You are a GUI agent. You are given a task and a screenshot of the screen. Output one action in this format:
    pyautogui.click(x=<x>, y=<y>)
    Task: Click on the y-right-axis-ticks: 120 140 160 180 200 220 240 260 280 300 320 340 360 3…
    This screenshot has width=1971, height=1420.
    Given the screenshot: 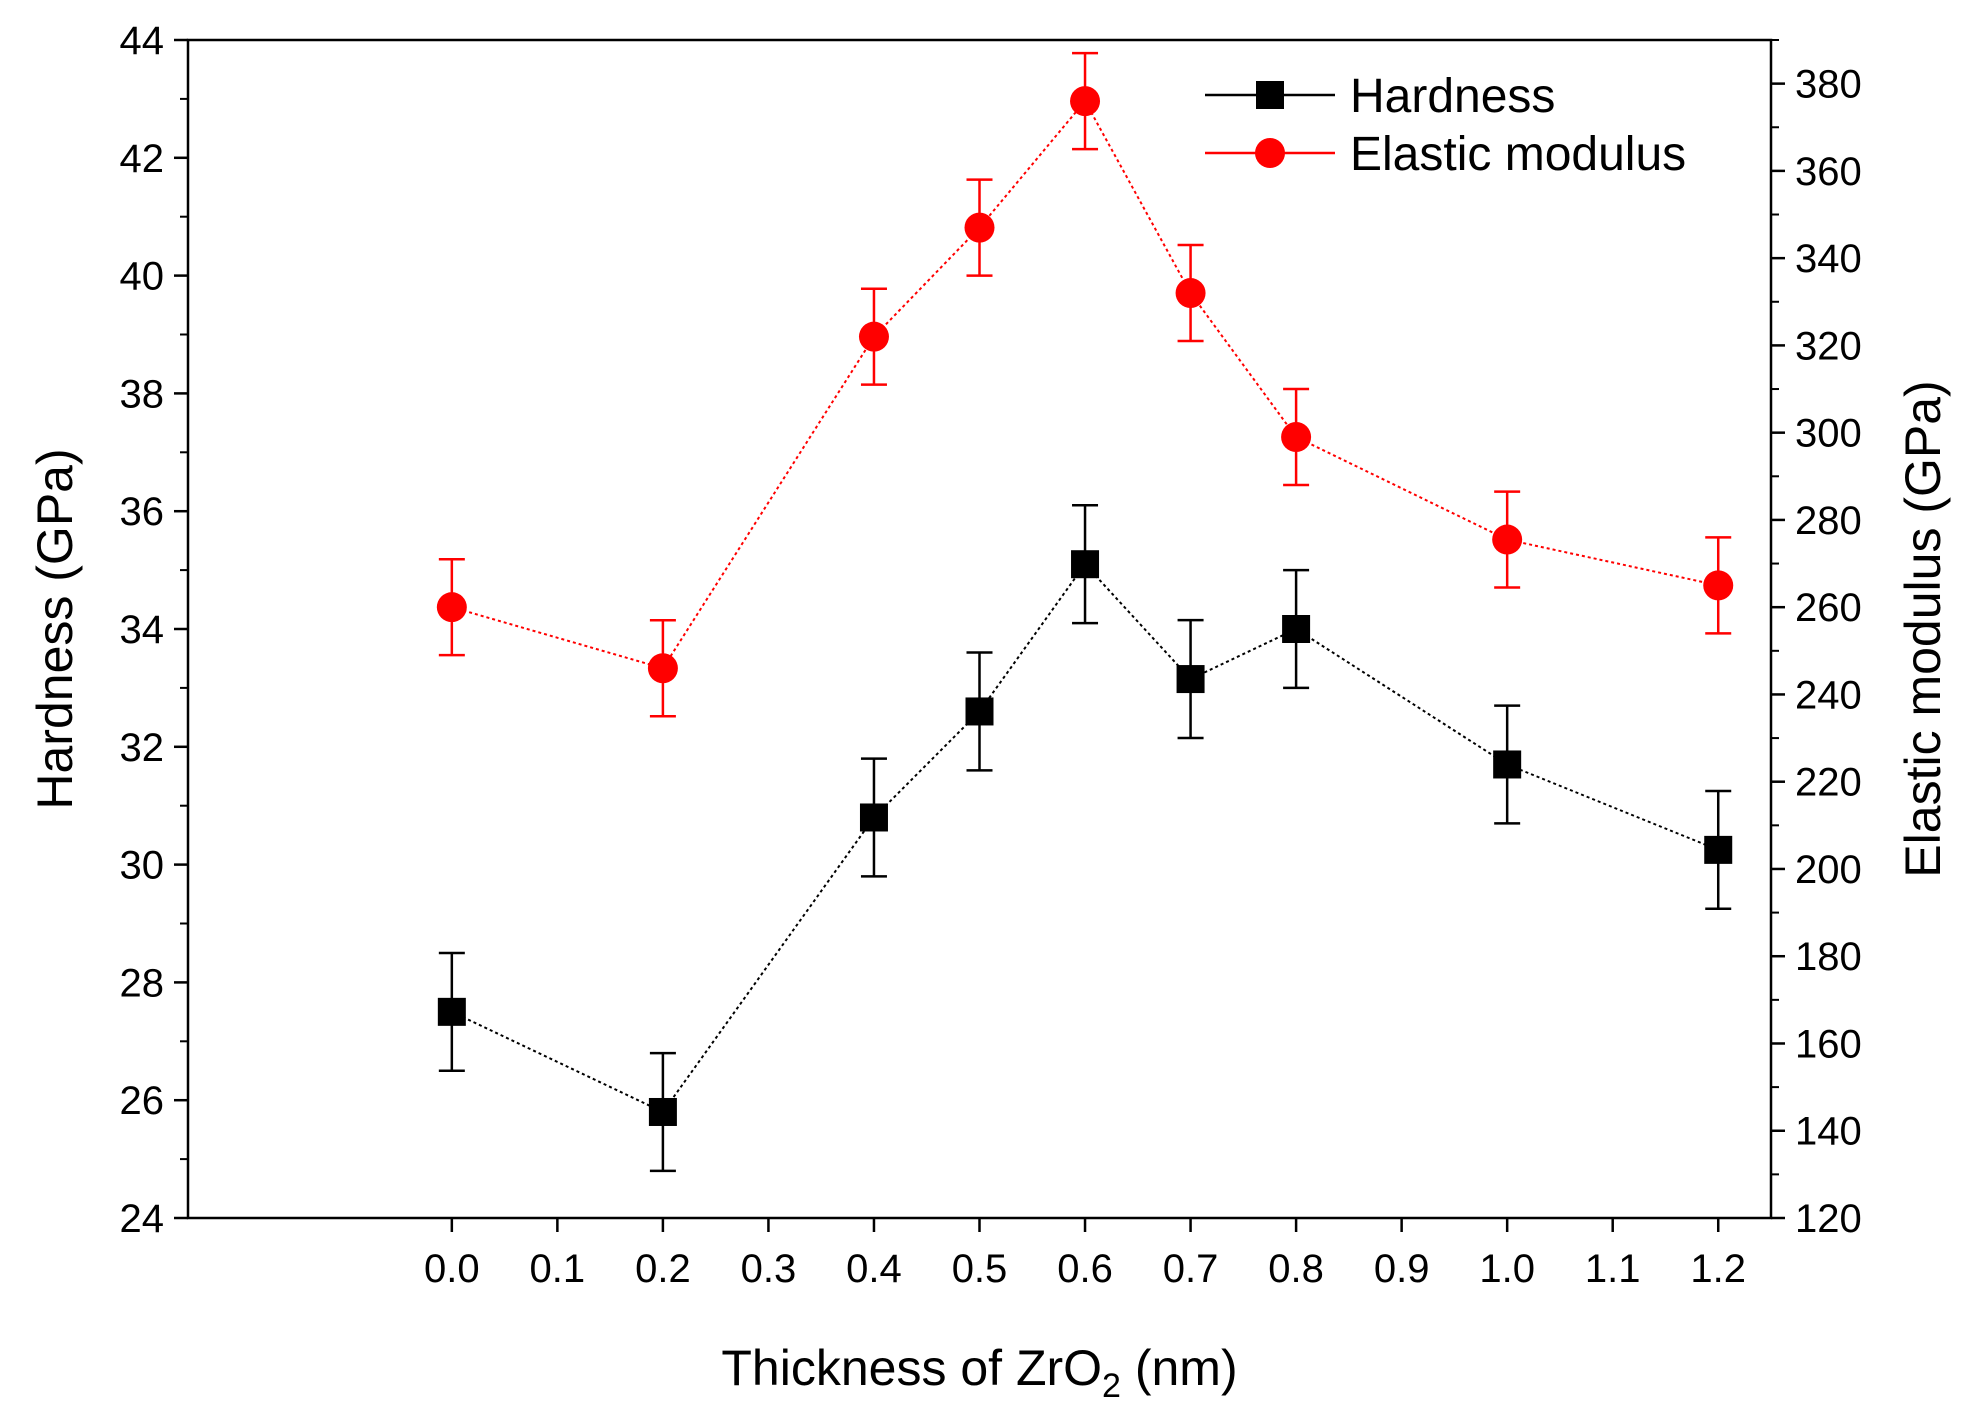 What is the action you would take?
    pyautogui.click(x=1816, y=640)
    